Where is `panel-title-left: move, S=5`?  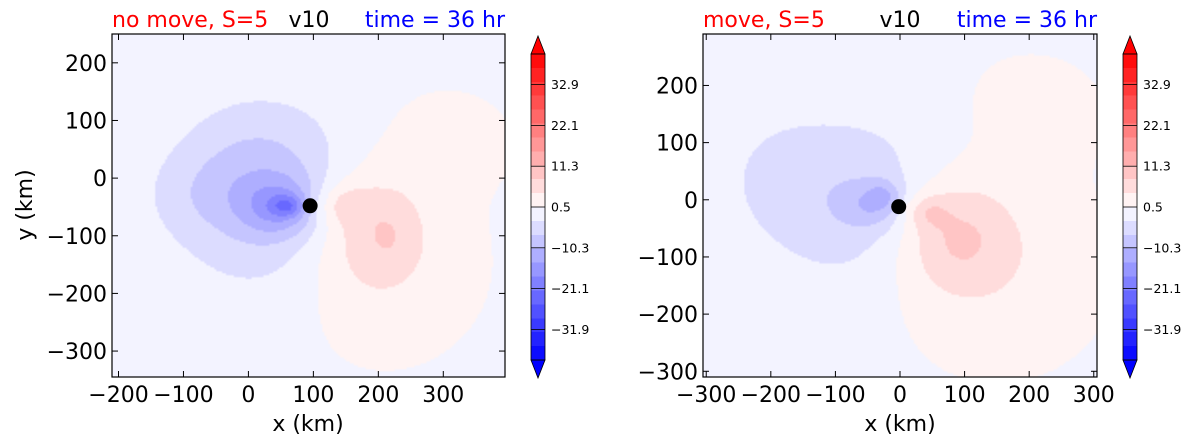
panel-title-left: move, S=5 is located at coordinates (764, 20).